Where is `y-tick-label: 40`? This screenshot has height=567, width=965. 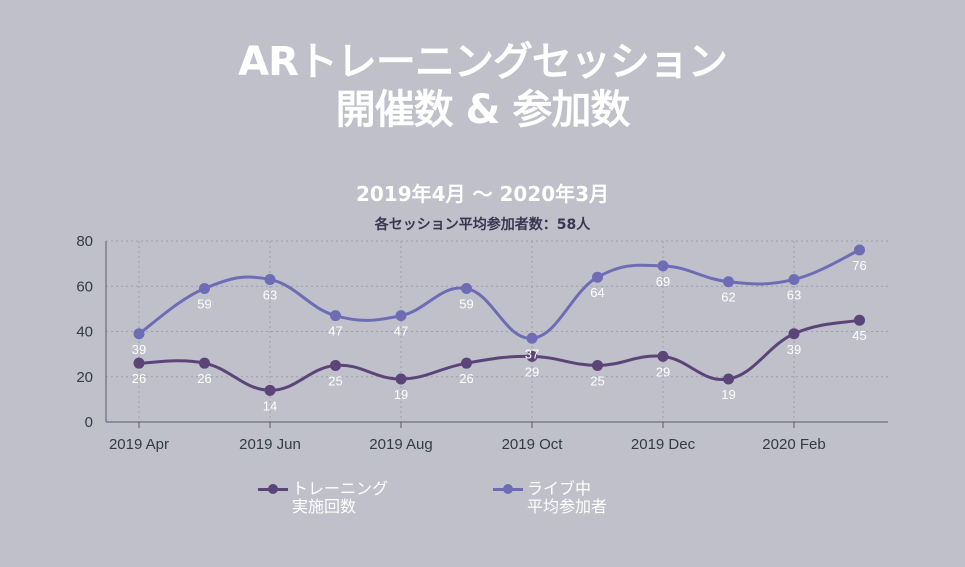 y-tick-label: 40 is located at coordinates (84, 332).